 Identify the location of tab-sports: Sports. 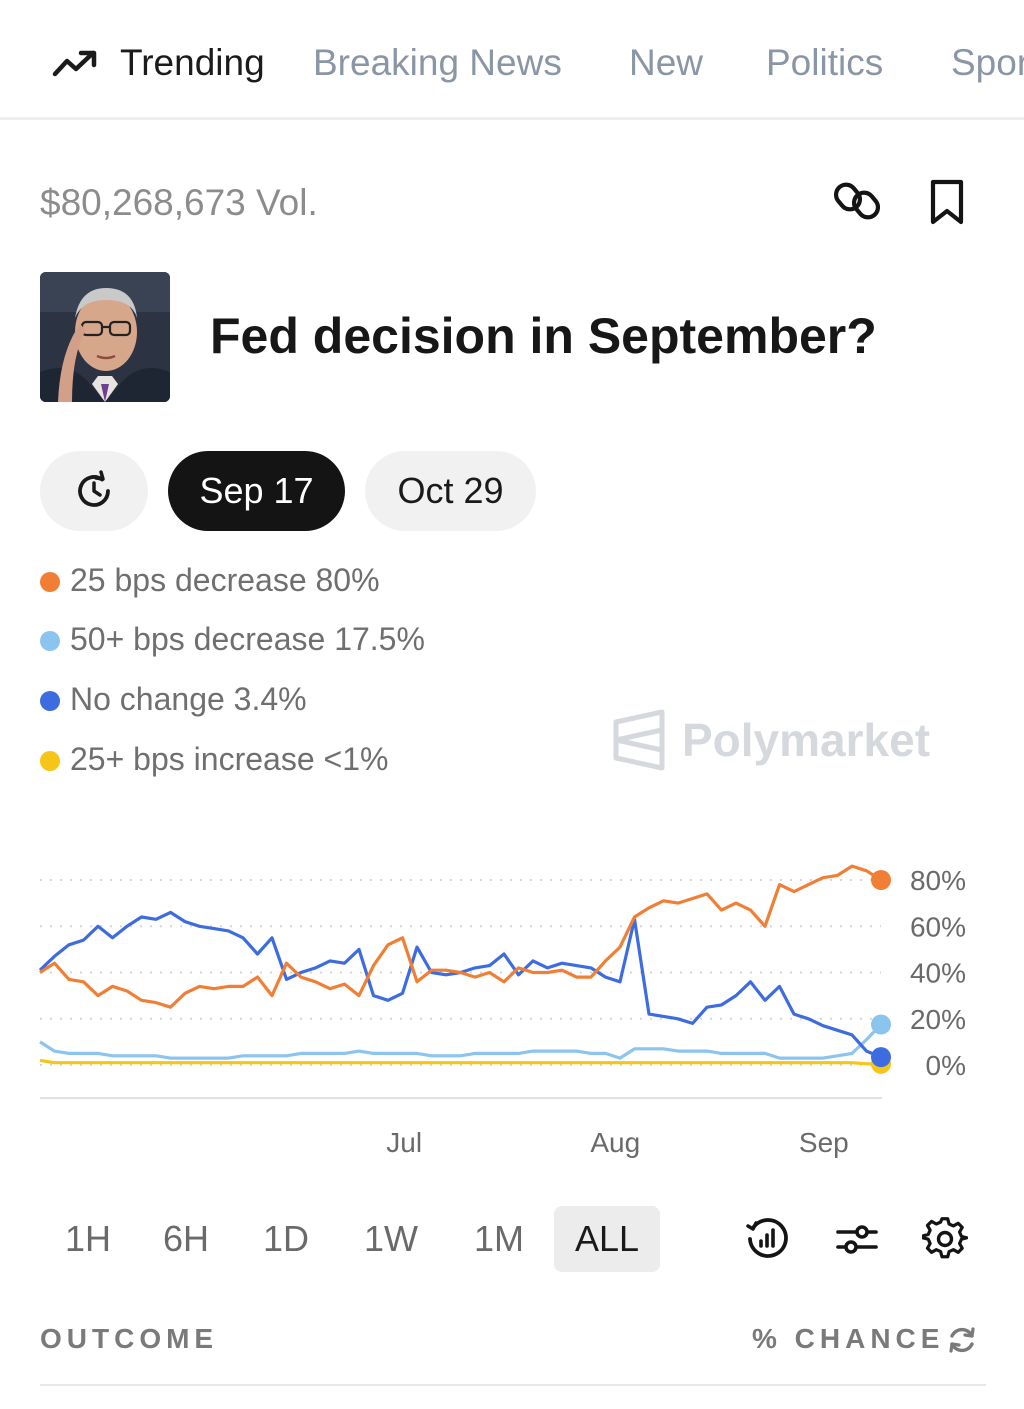
(987, 62).